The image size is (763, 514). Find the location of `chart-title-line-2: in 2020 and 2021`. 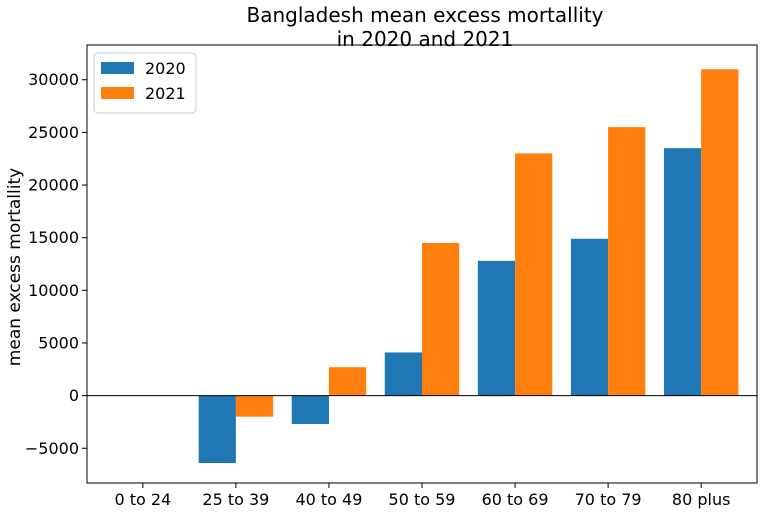

chart-title-line-2: in 2020 and 2021 is located at coordinates (425, 39).